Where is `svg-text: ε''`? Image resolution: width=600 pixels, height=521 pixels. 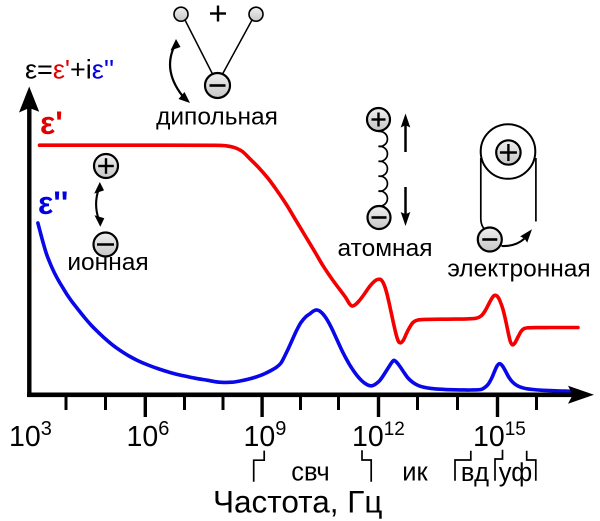 svg-text: ε'' is located at coordinates (53, 203).